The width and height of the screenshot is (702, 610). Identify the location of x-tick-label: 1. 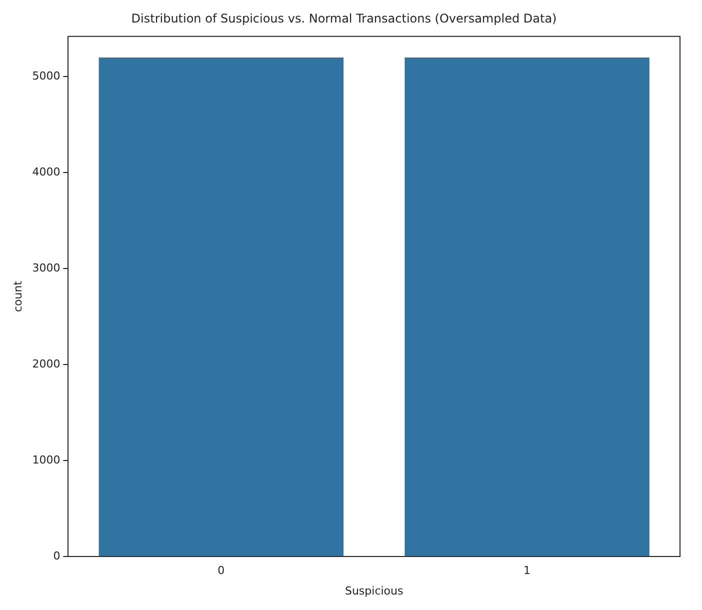
(527, 571).